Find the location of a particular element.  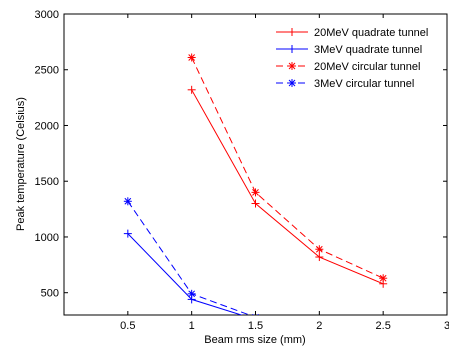

x-tick-label: 2 is located at coordinates (319, 326).